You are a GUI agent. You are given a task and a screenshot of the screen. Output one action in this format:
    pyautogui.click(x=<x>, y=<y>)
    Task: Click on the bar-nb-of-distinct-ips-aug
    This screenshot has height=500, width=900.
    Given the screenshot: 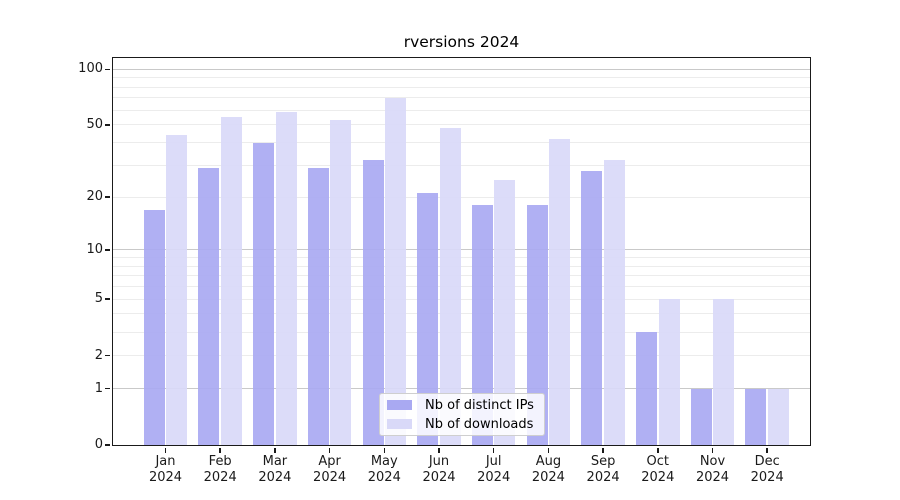 What is the action you would take?
    pyautogui.click(x=537, y=325)
    